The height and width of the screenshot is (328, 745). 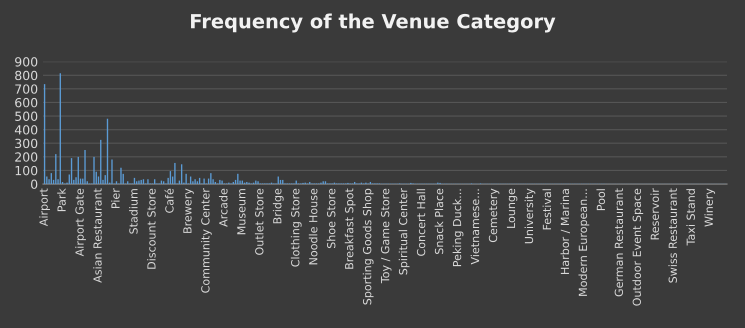 I want to click on x-tick-label: Toy / Game Store, so click(x=386, y=236).